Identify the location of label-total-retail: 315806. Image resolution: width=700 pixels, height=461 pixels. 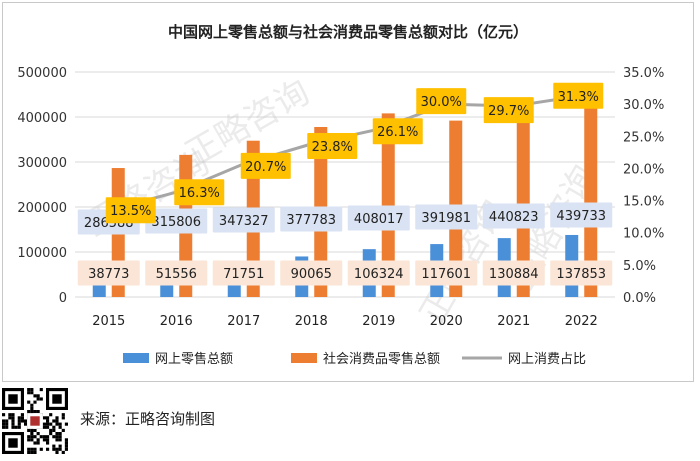
(176, 222).